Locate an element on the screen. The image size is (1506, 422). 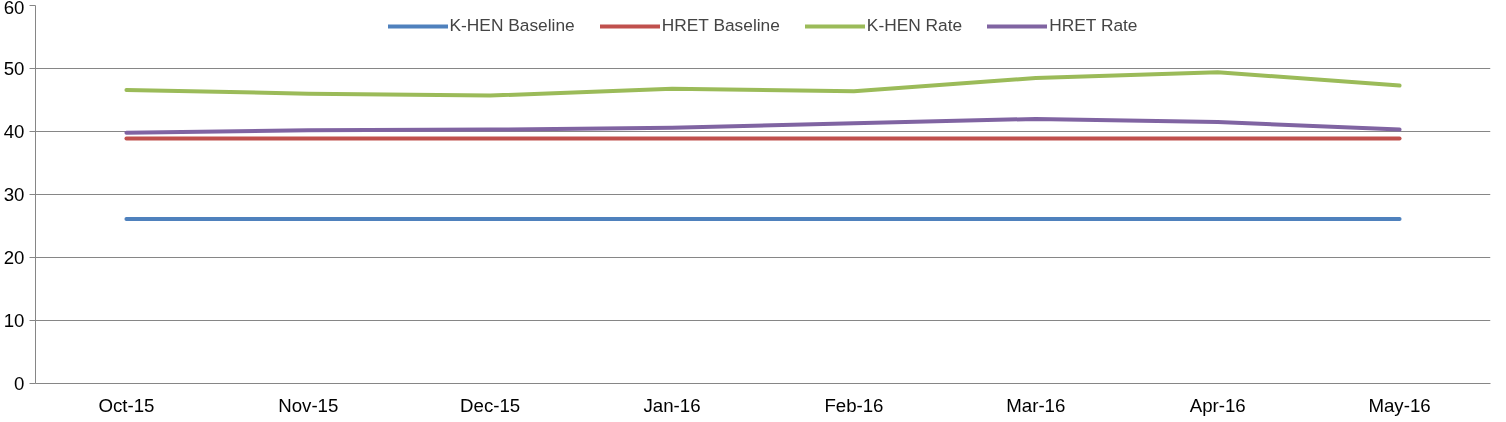
x-tick-label: Nov-15 is located at coordinates (308, 405).